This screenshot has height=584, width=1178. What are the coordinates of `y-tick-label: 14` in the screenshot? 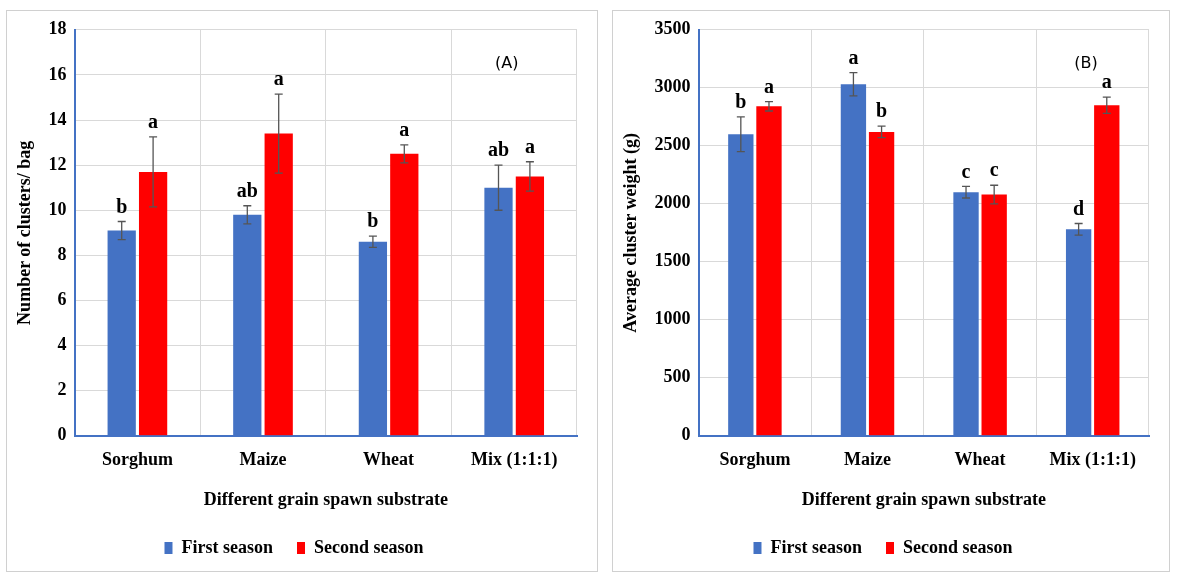 It's located at (57, 118).